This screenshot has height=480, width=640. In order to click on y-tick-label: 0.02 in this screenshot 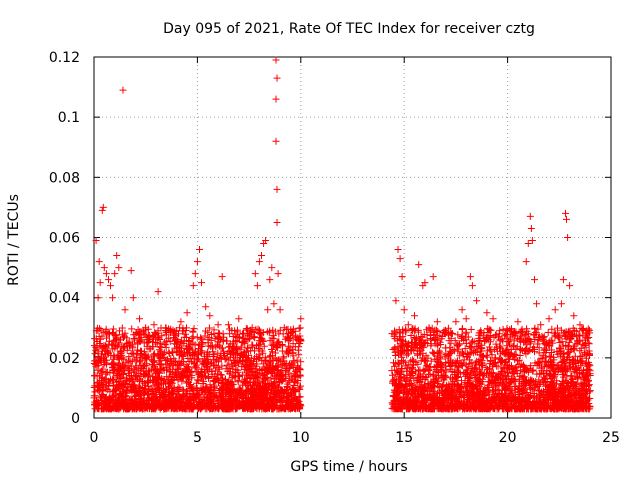, I will do `click(64, 359)`.